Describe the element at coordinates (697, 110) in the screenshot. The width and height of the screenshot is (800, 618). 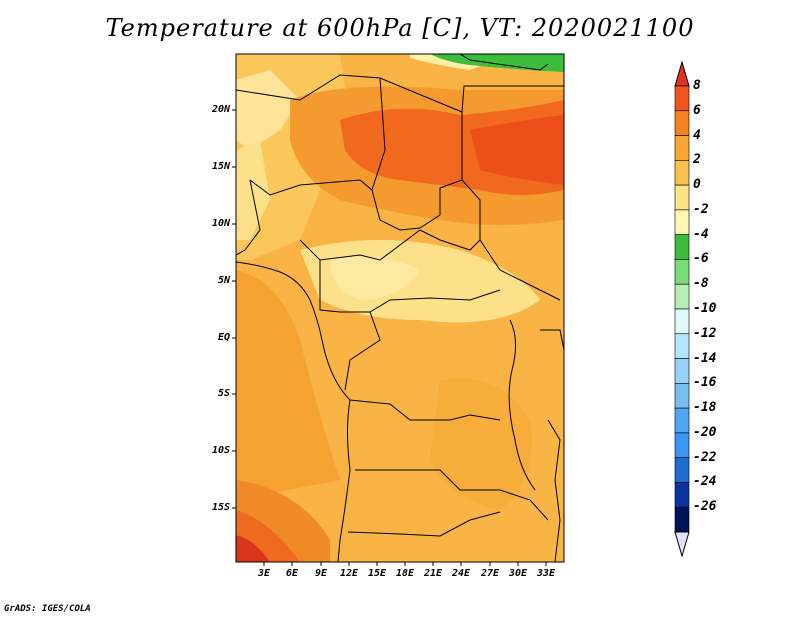
I see `colorbar-label: 6` at that location.